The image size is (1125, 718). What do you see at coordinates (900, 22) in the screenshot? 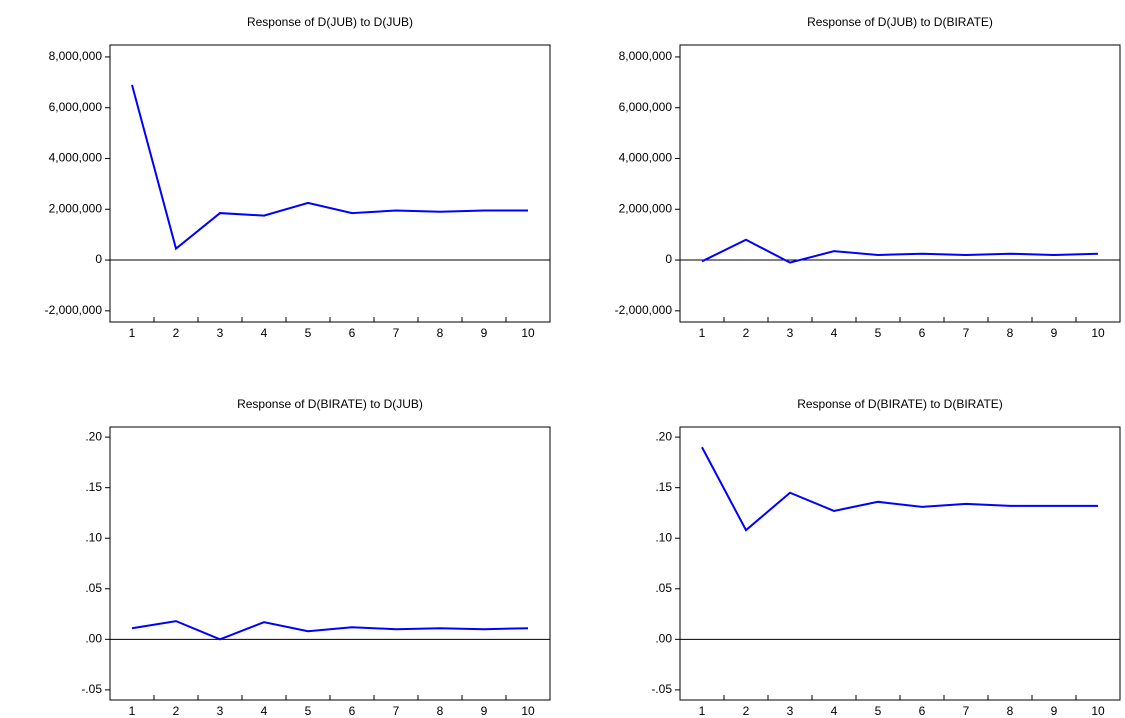
I see `chart-title: Response of D(JUB) to D(BIRATE)` at bounding box center [900, 22].